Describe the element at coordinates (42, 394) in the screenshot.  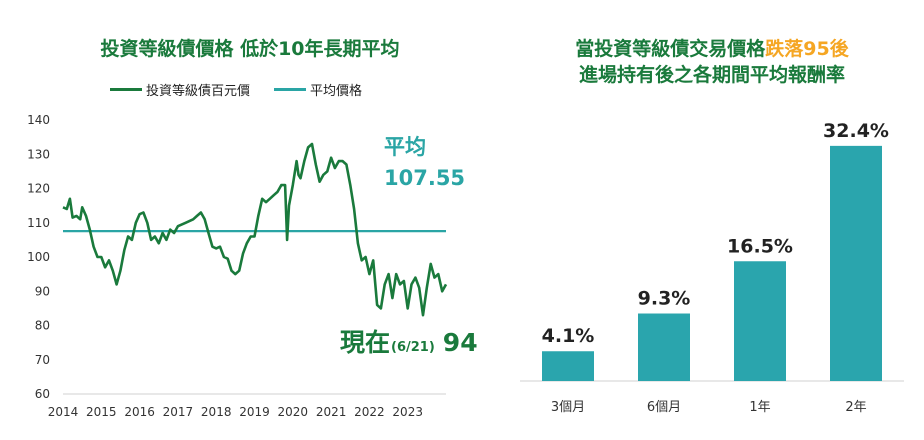
I see `y-tick-label: 60` at that location.